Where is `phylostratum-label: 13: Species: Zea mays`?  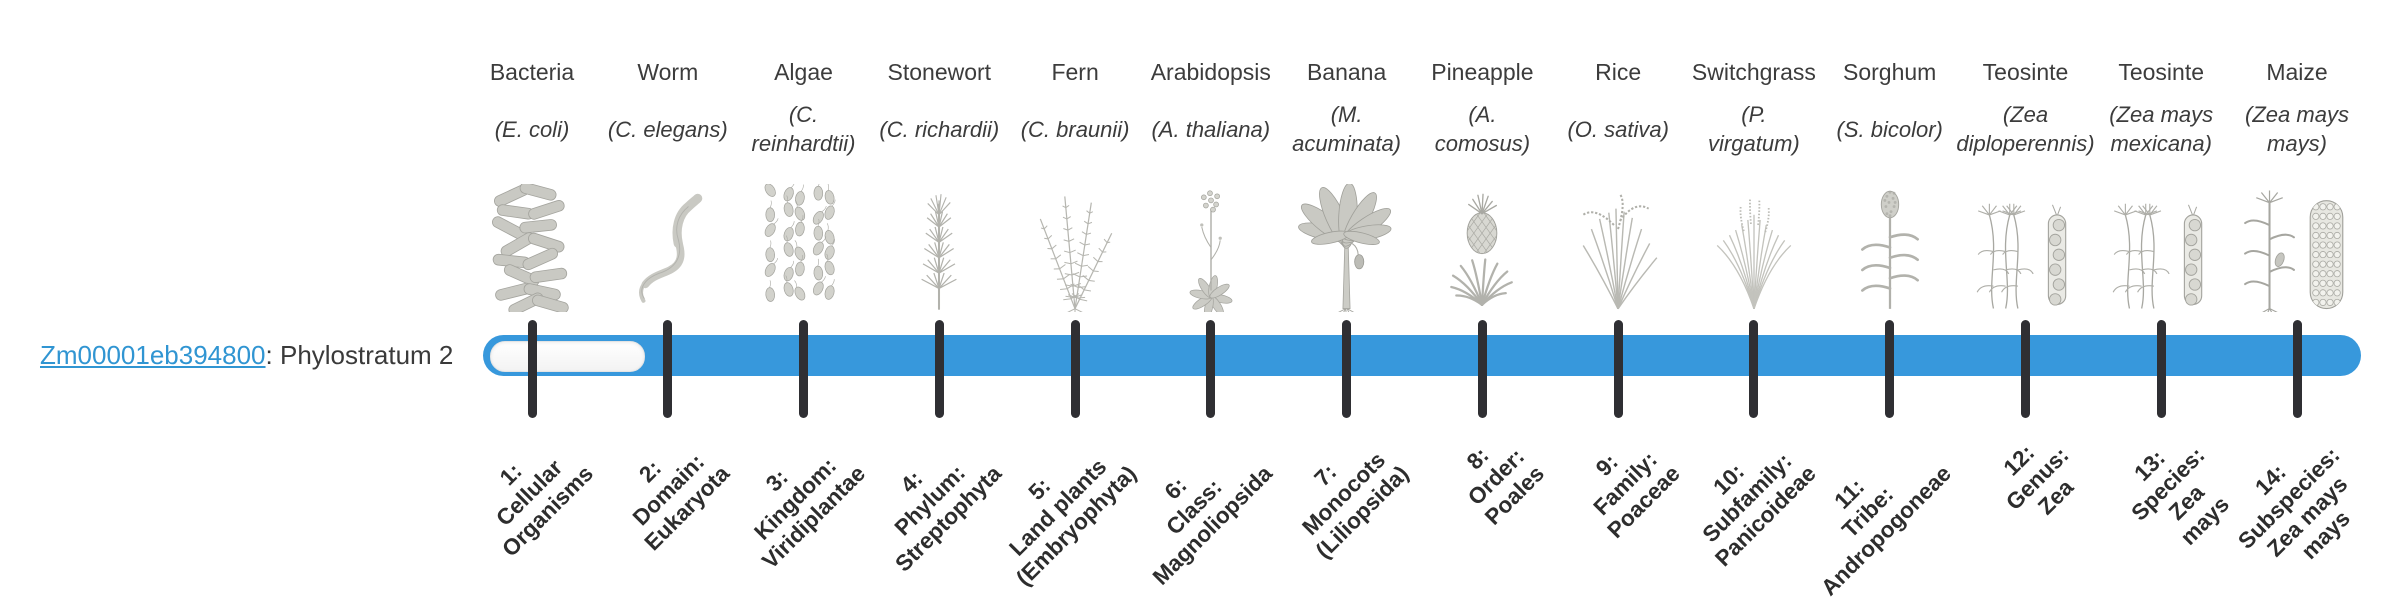 phylostratum-label: 13: Species: Zea mays is located at coordinates (2180, 496).